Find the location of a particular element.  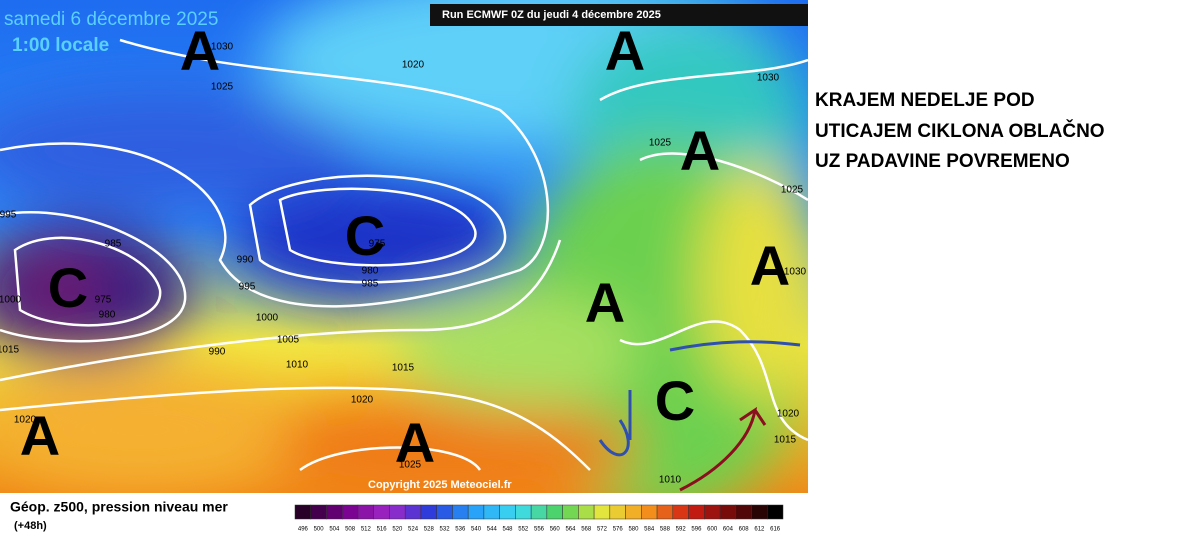

caption-line: UTICAJEM CIKLONA OBLAČNO is located at coordinates (960, 131).